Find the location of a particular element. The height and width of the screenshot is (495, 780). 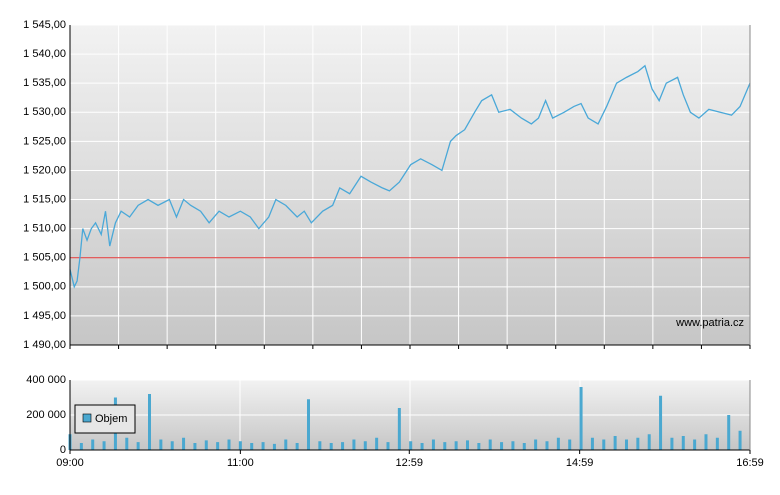

y-tick-label: 1 490,00 is located at coordinates (44, 345).